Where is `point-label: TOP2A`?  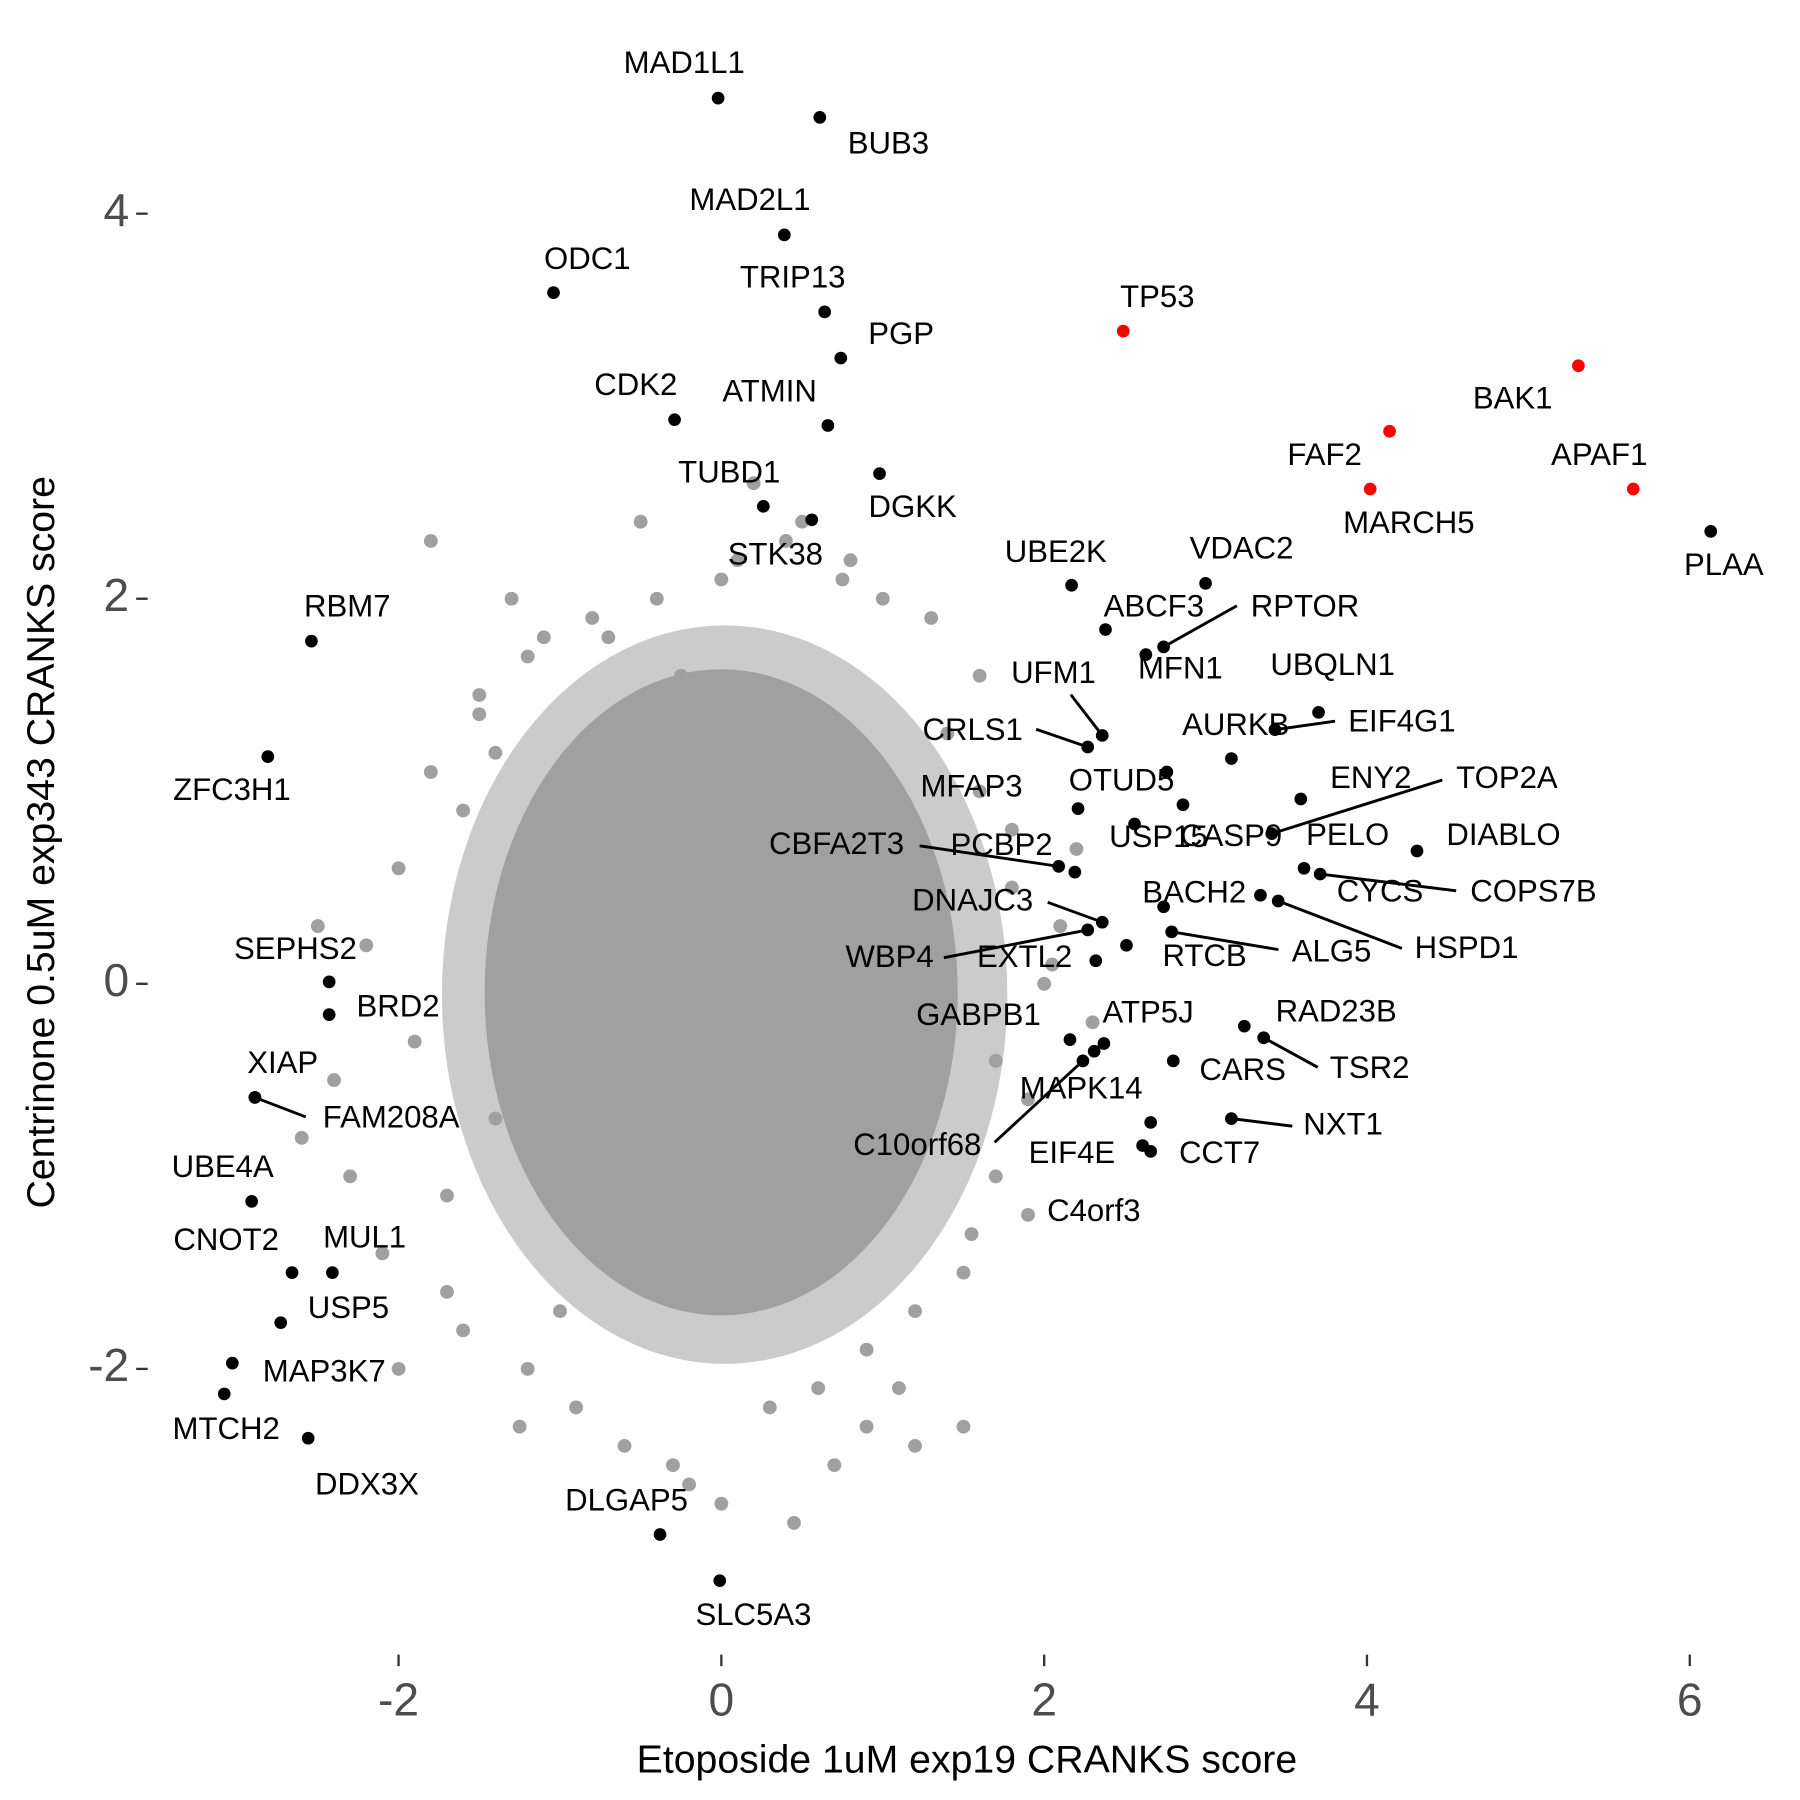
point-label: TOP2A is located at coordinates (1507, 777).